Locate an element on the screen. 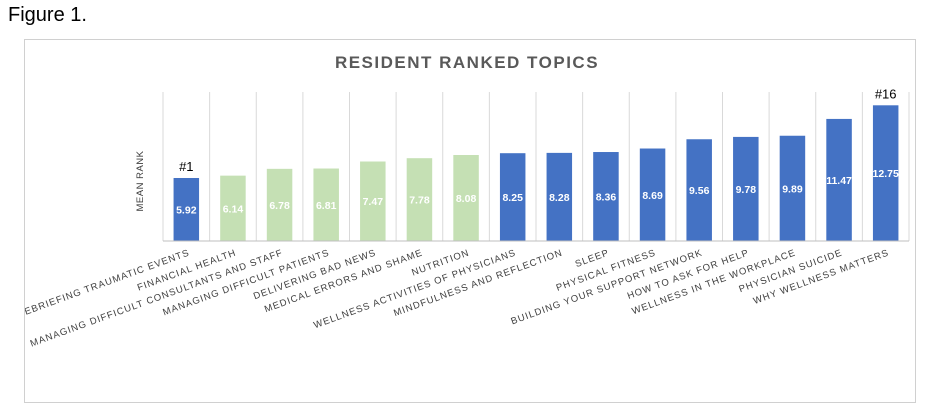 This screenshot has width=936, height=420. data-label: 5.92 is located at coordinates (186, 210).